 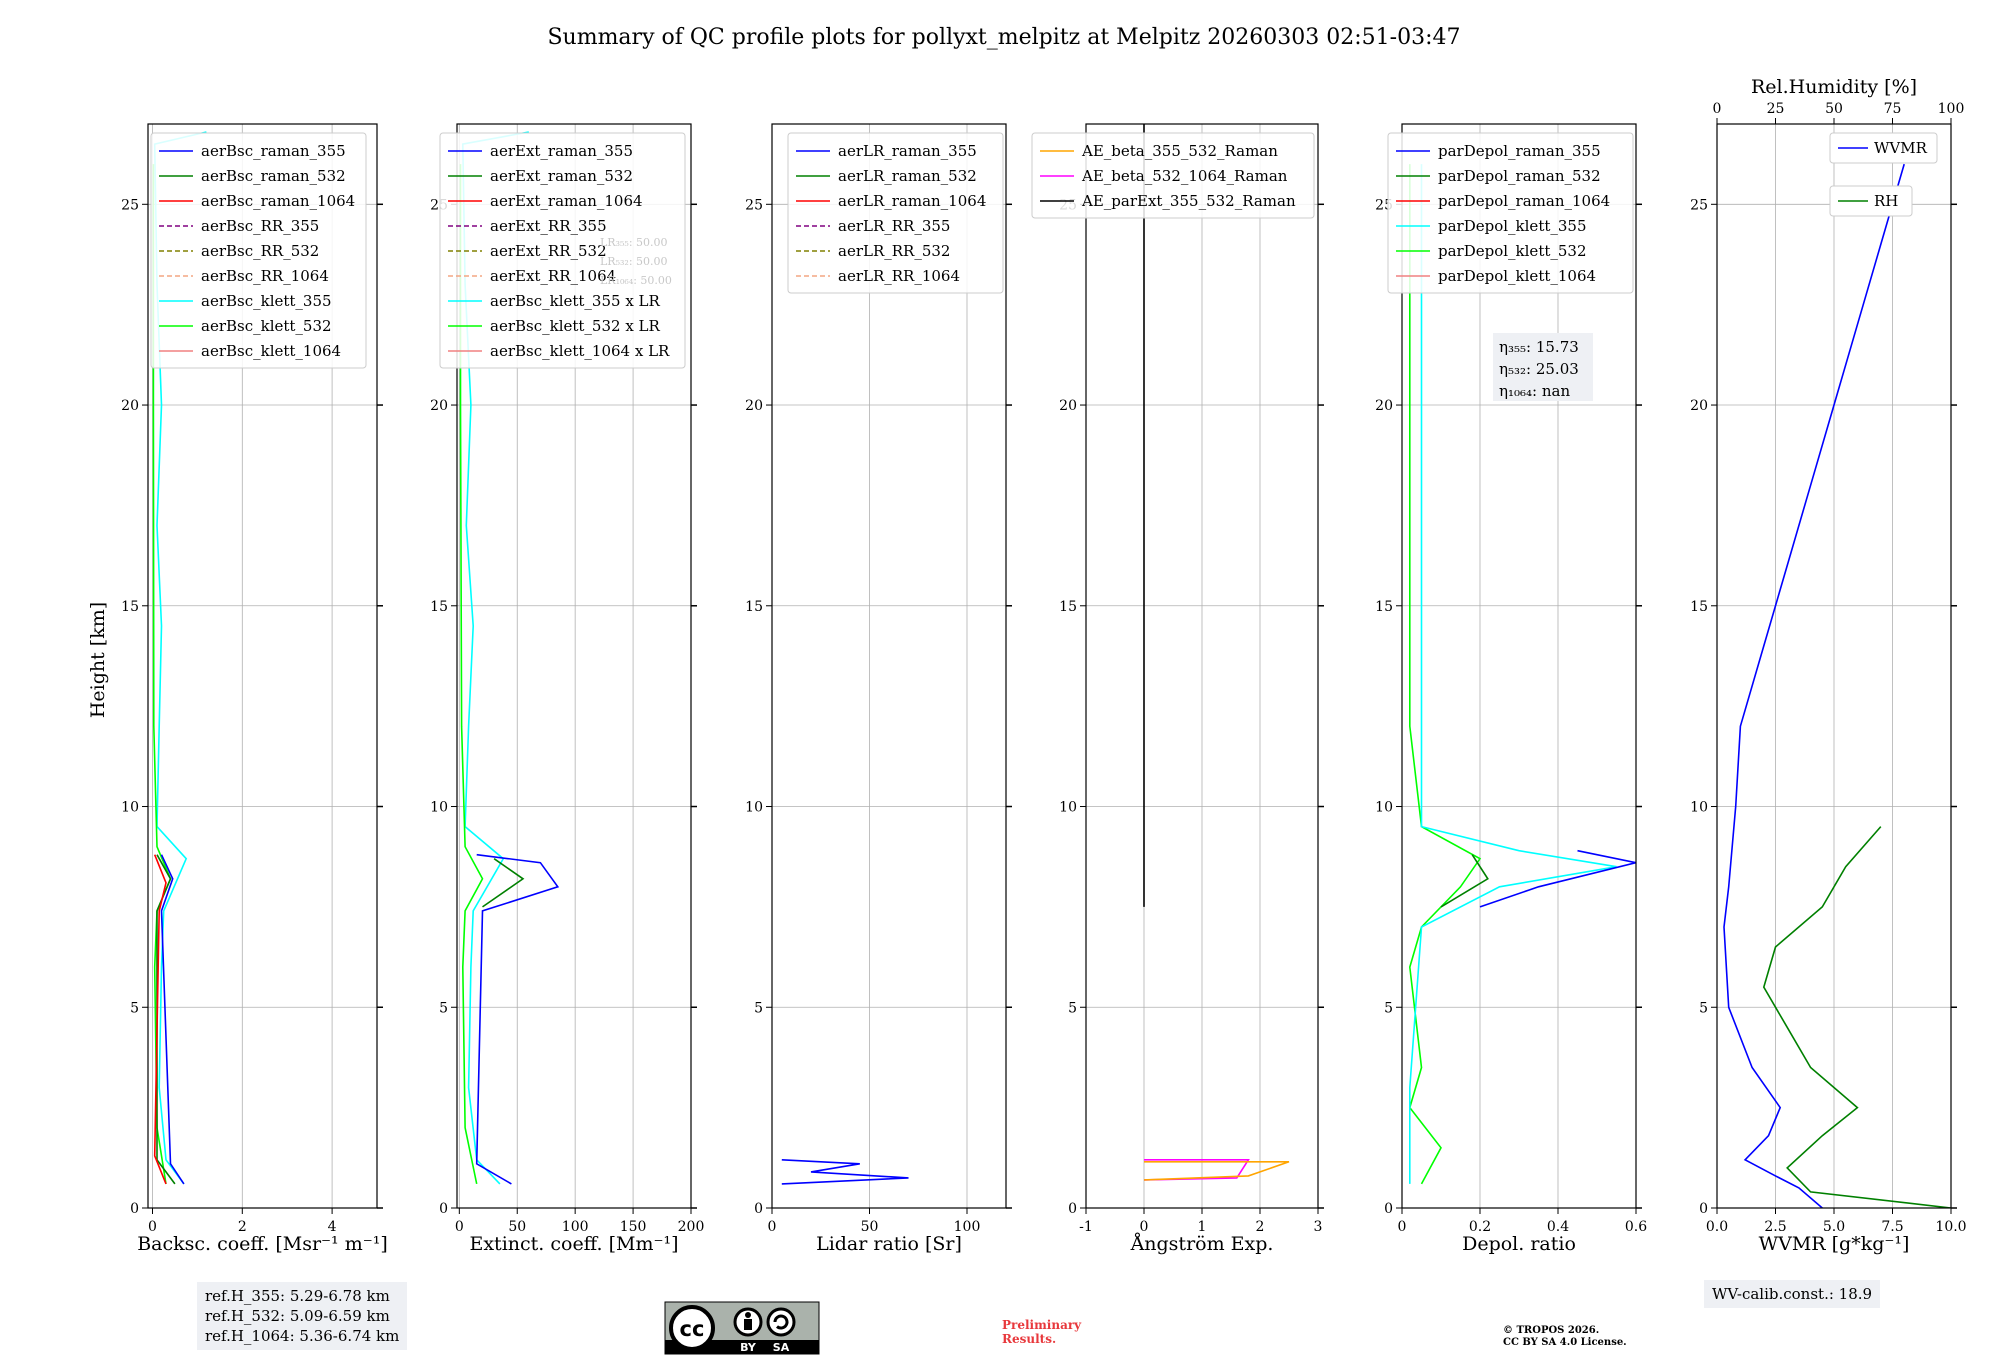 I want to click on y-tick-label-ext-0: 0, so click(x=443, y=1209).